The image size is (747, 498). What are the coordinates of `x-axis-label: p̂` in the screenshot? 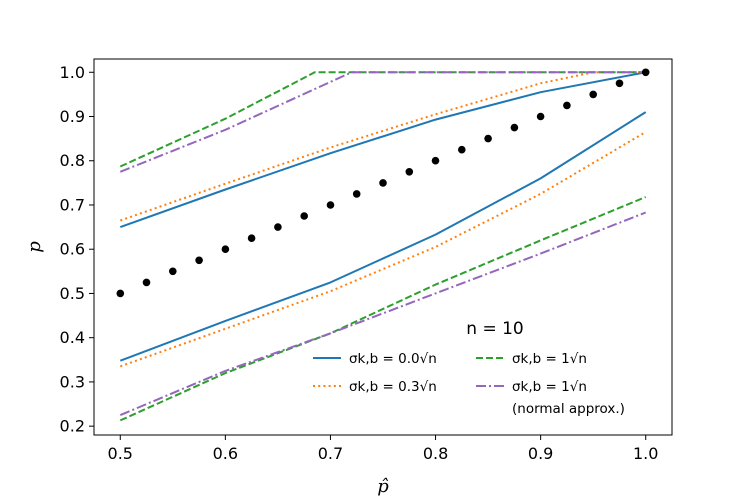 It's located at (383, 486).